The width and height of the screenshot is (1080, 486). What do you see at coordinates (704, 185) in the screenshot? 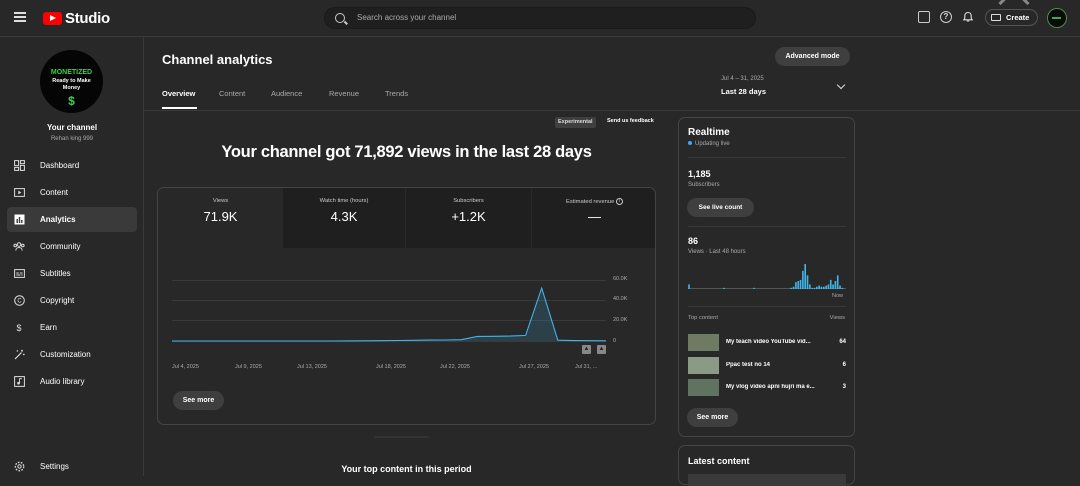
I see `realtime-subscribers-label: Subscribers` at bounding box center [704, 185].